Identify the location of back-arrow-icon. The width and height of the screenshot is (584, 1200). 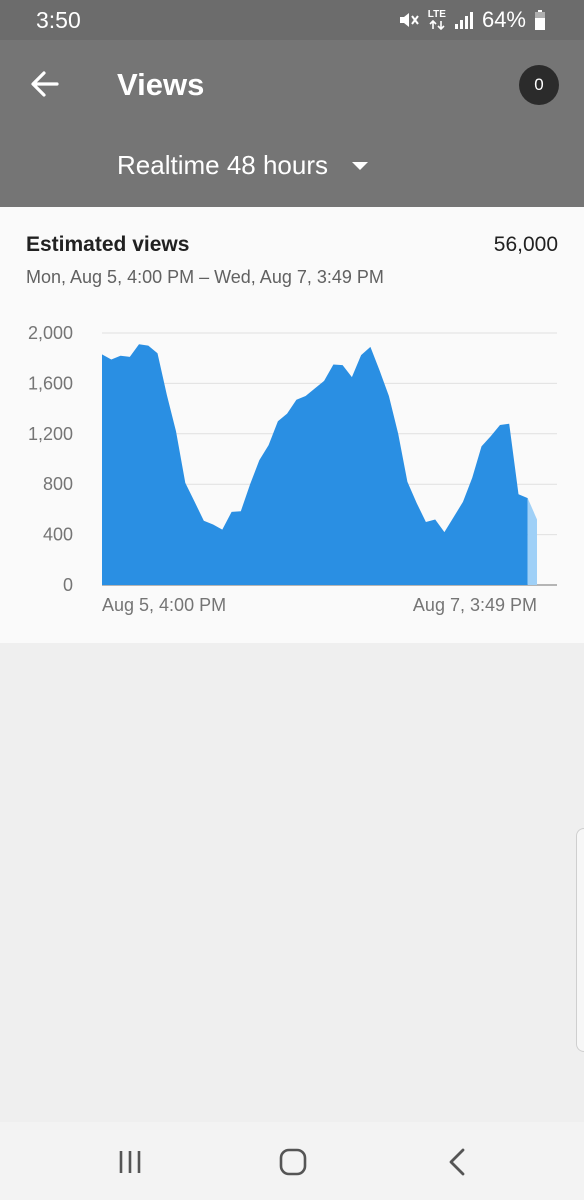
(45, 84).